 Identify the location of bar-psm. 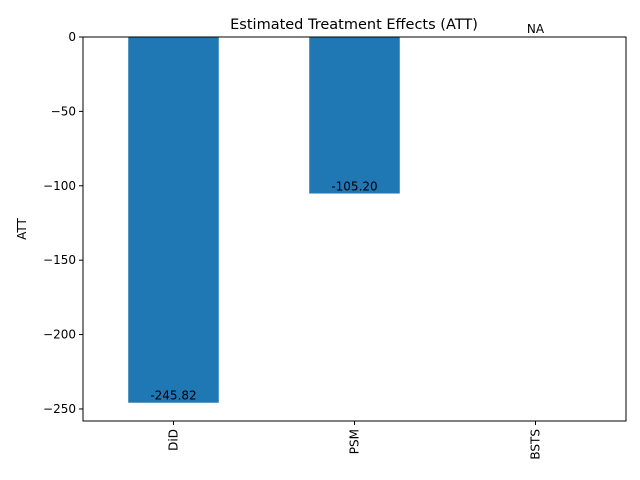
(354, 115).